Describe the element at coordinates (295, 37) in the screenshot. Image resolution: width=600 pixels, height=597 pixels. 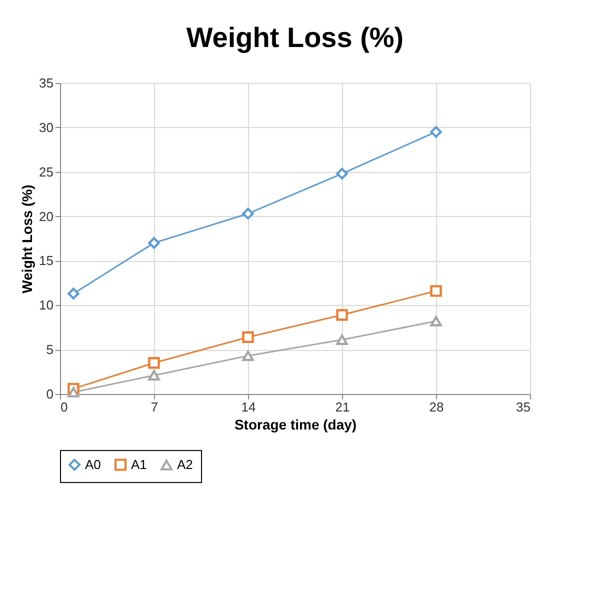
I see `chart-title: Weight Loss (%)` at that location.